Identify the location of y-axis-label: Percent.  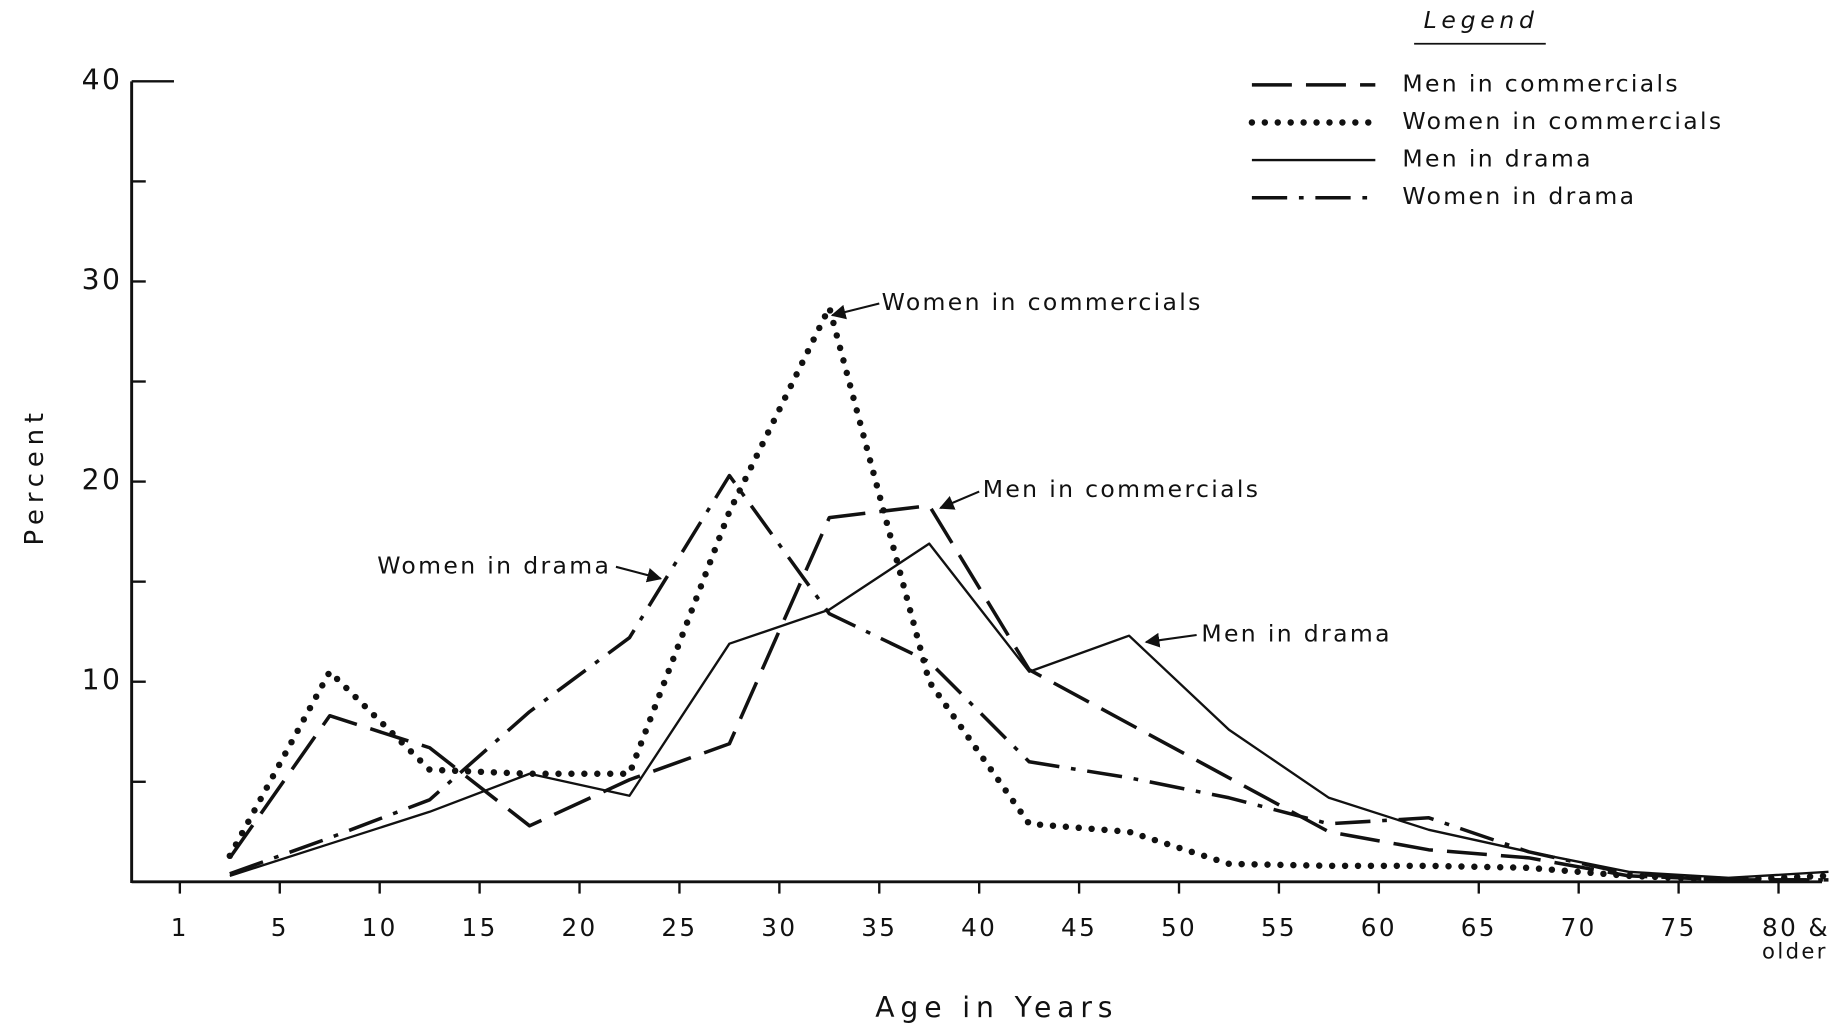
(35, 476).